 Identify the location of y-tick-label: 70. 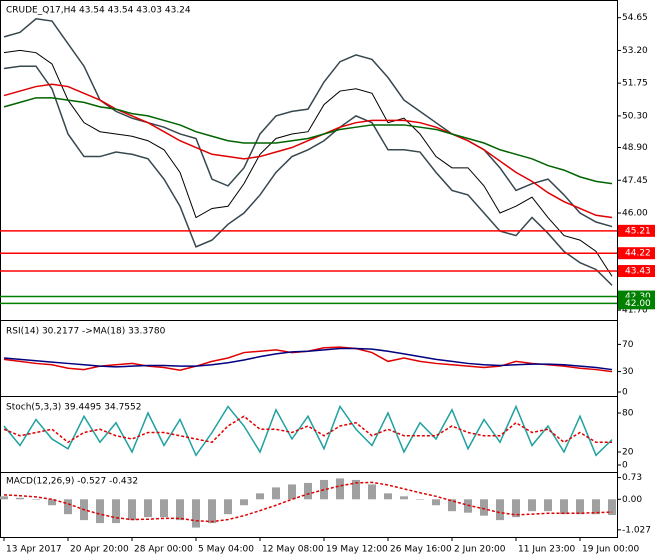
(628, 345).